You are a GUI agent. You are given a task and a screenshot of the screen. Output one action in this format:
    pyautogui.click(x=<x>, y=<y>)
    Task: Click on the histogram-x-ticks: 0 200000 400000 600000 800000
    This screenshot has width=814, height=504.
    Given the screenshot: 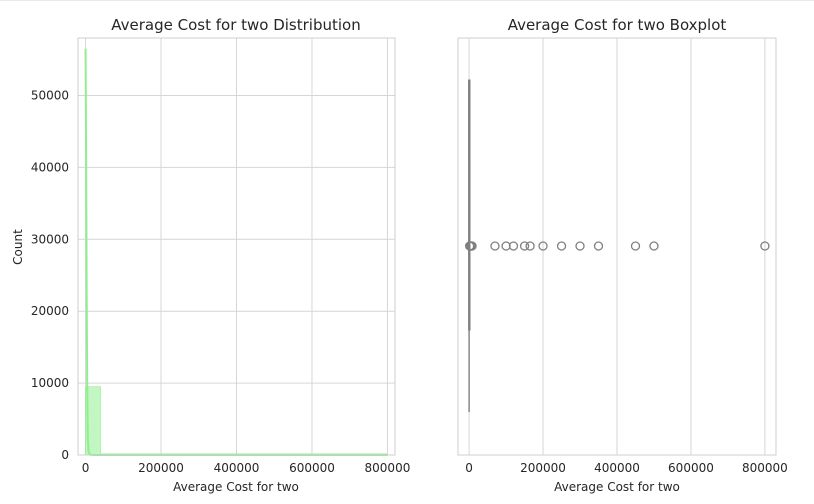 What is the action you would take?
    pyautogui.click(x=246, y=468)
    